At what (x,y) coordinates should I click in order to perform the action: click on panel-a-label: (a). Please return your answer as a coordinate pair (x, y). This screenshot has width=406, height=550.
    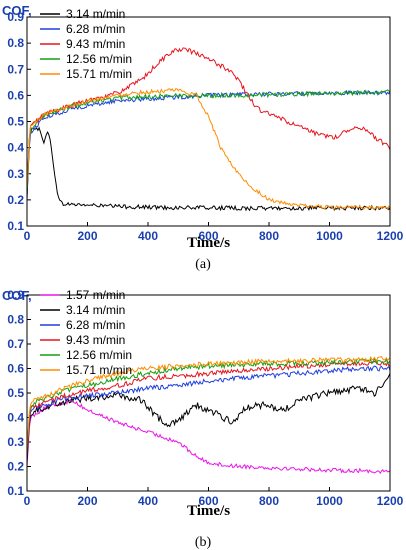
    Looking at the image, I should click on (203, 264).